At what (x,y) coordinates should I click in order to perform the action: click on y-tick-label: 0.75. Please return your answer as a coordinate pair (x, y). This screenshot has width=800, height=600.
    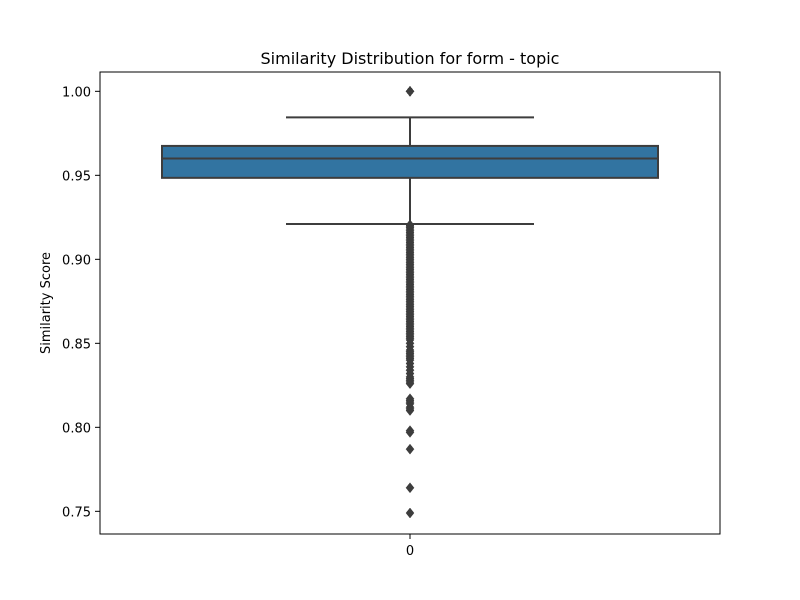
    Looking at the image, I should click on (76, 512).